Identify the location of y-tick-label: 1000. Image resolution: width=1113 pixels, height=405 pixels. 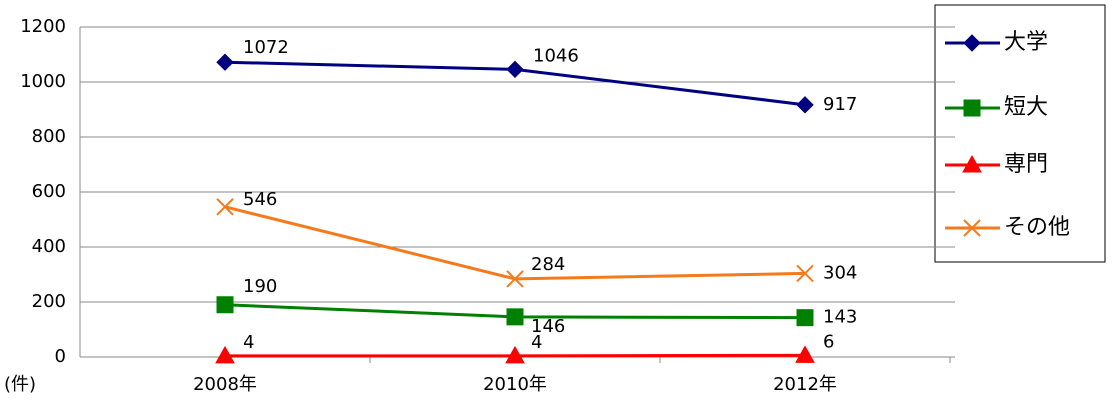
(43, 81).